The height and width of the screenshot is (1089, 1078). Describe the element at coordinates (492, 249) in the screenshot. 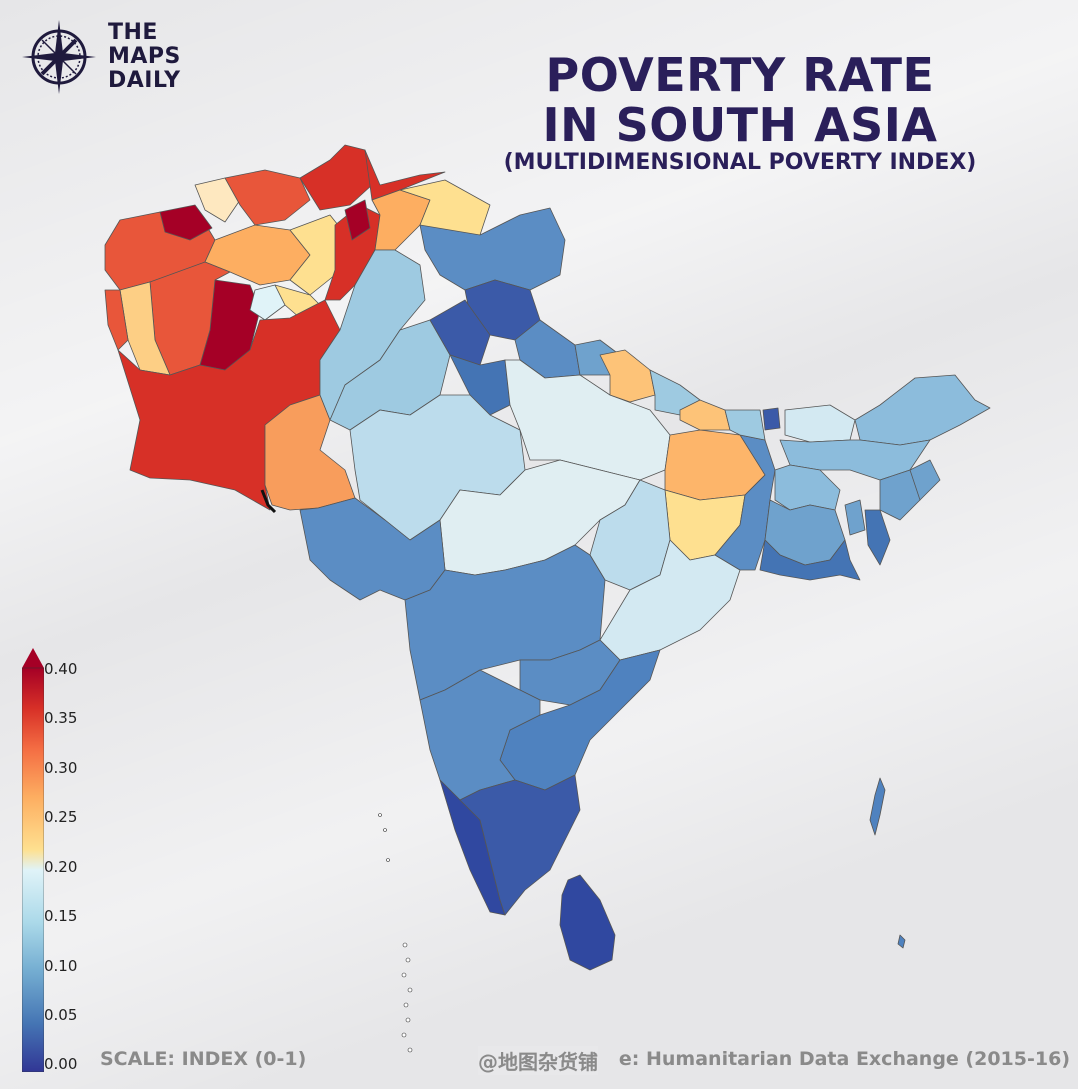

I see `region-ind-jk` at that location.